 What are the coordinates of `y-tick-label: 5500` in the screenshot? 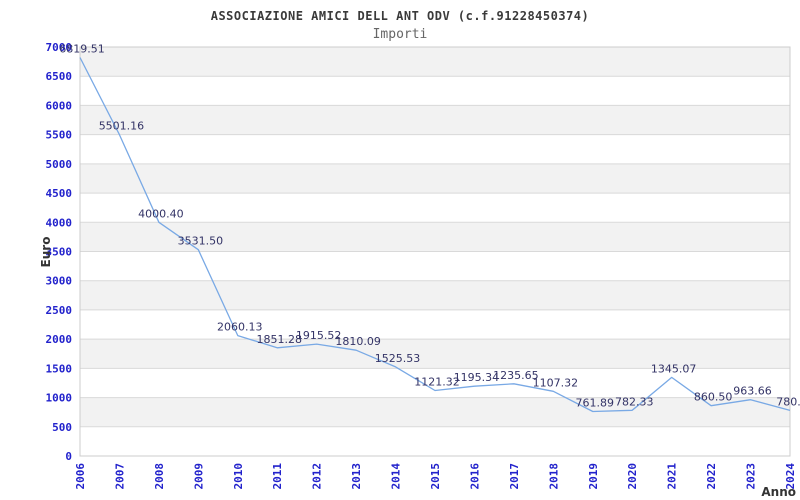 It's located at (59, 135).